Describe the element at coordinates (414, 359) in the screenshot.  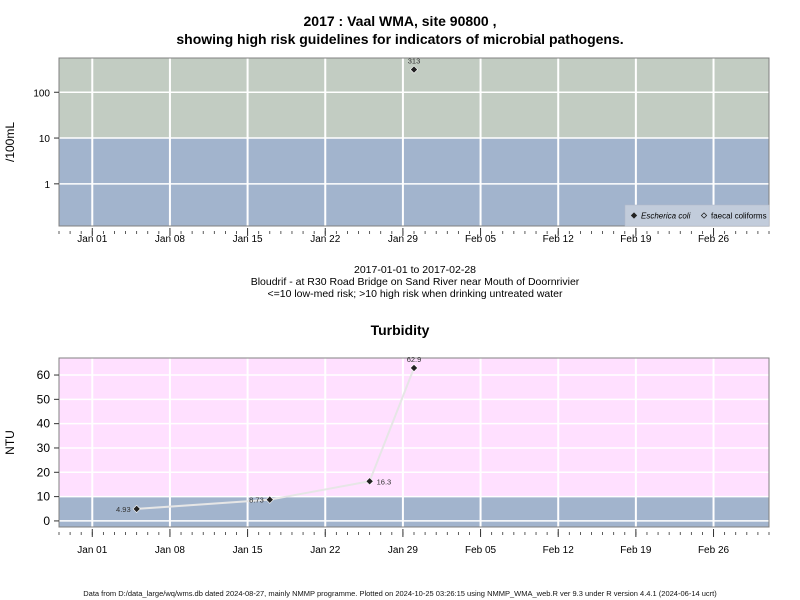
I see `turbidity-data-label-3: 62.9` at that location.